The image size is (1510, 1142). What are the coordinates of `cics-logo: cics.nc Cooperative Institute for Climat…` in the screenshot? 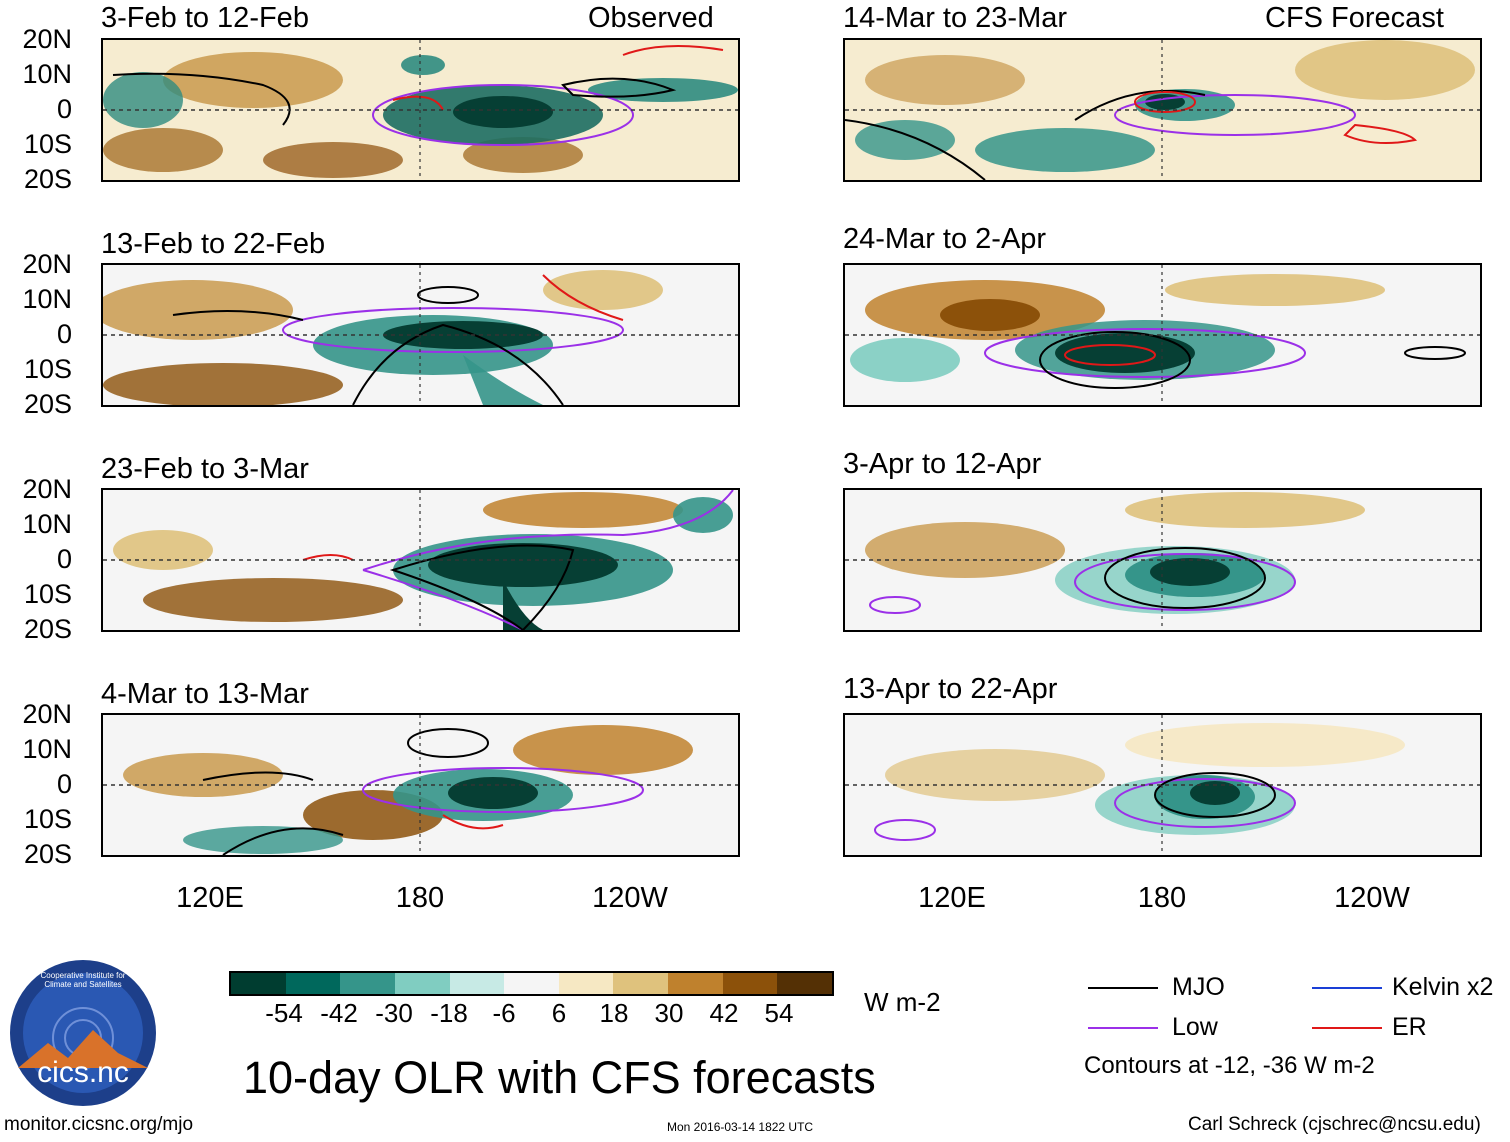 It's located at (83, 1033).